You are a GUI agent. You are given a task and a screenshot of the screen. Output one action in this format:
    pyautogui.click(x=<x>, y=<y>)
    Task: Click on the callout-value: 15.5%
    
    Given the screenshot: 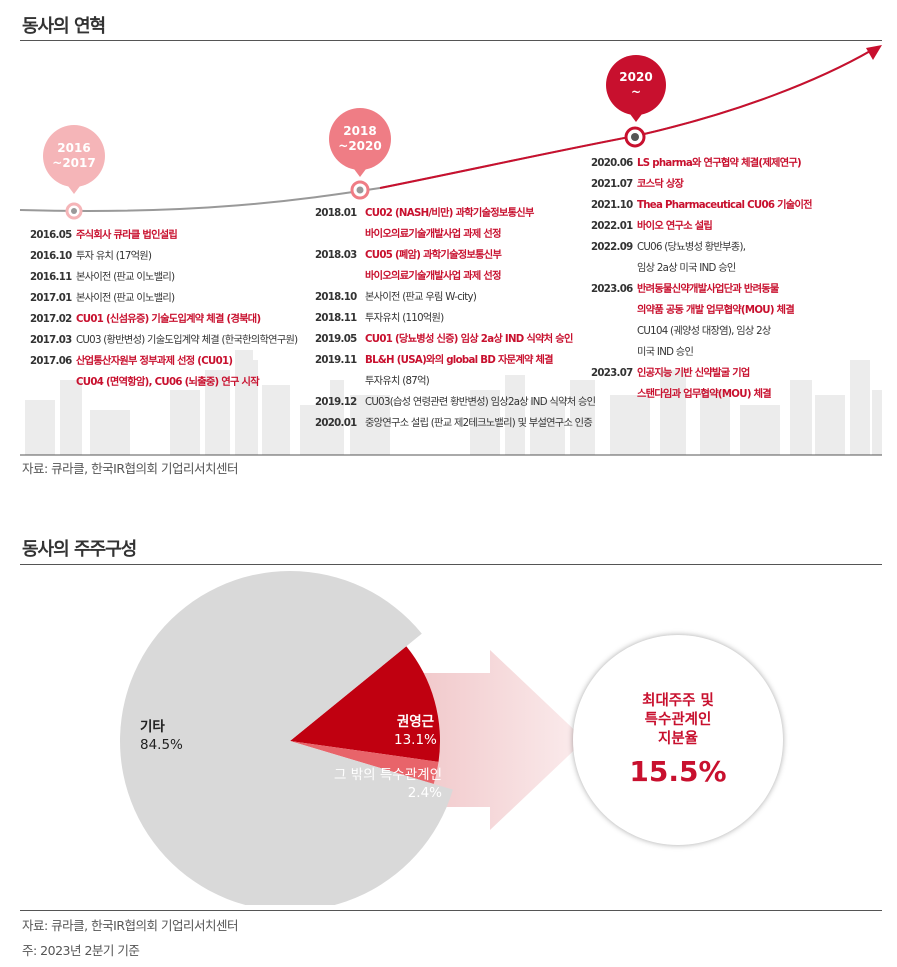 What is the action you would take?
    pyautogui.click(x=678, y=771)
    